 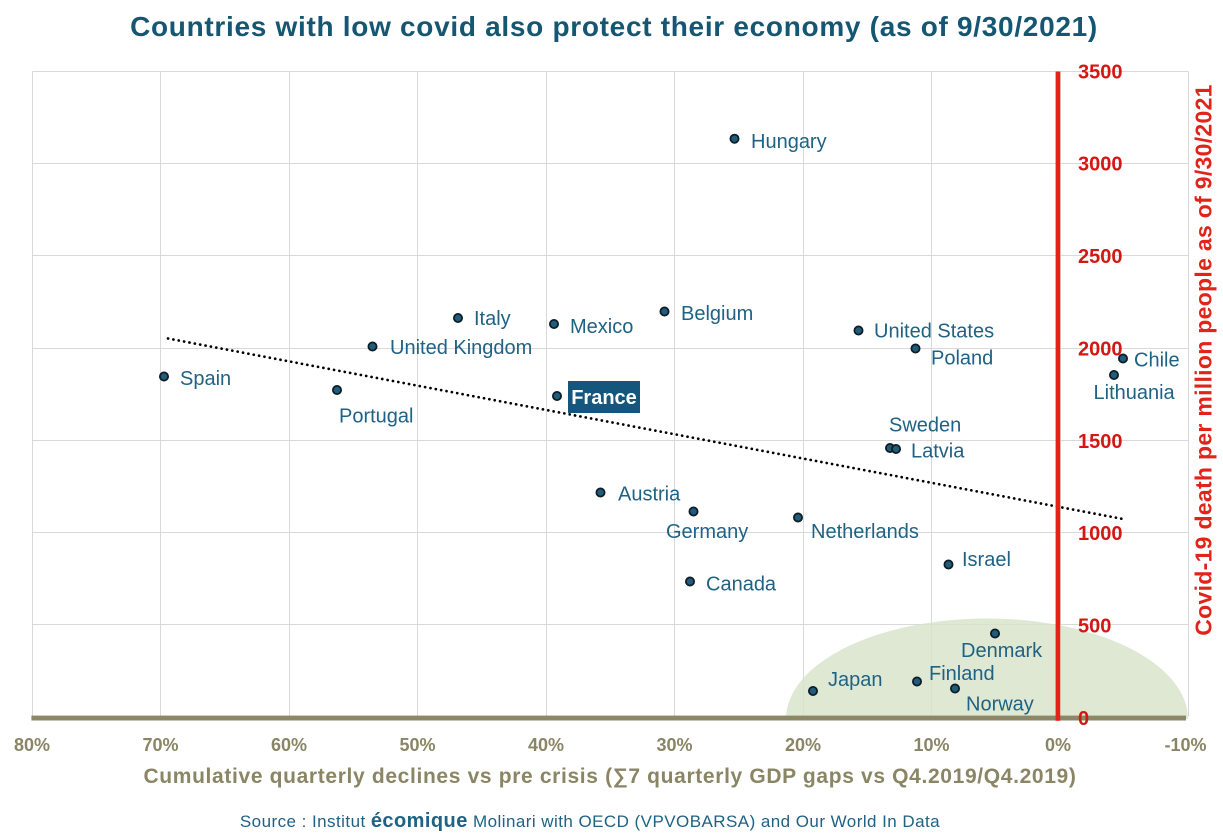 I want to click on svg-text: Germany, so click(x=707, y=532).